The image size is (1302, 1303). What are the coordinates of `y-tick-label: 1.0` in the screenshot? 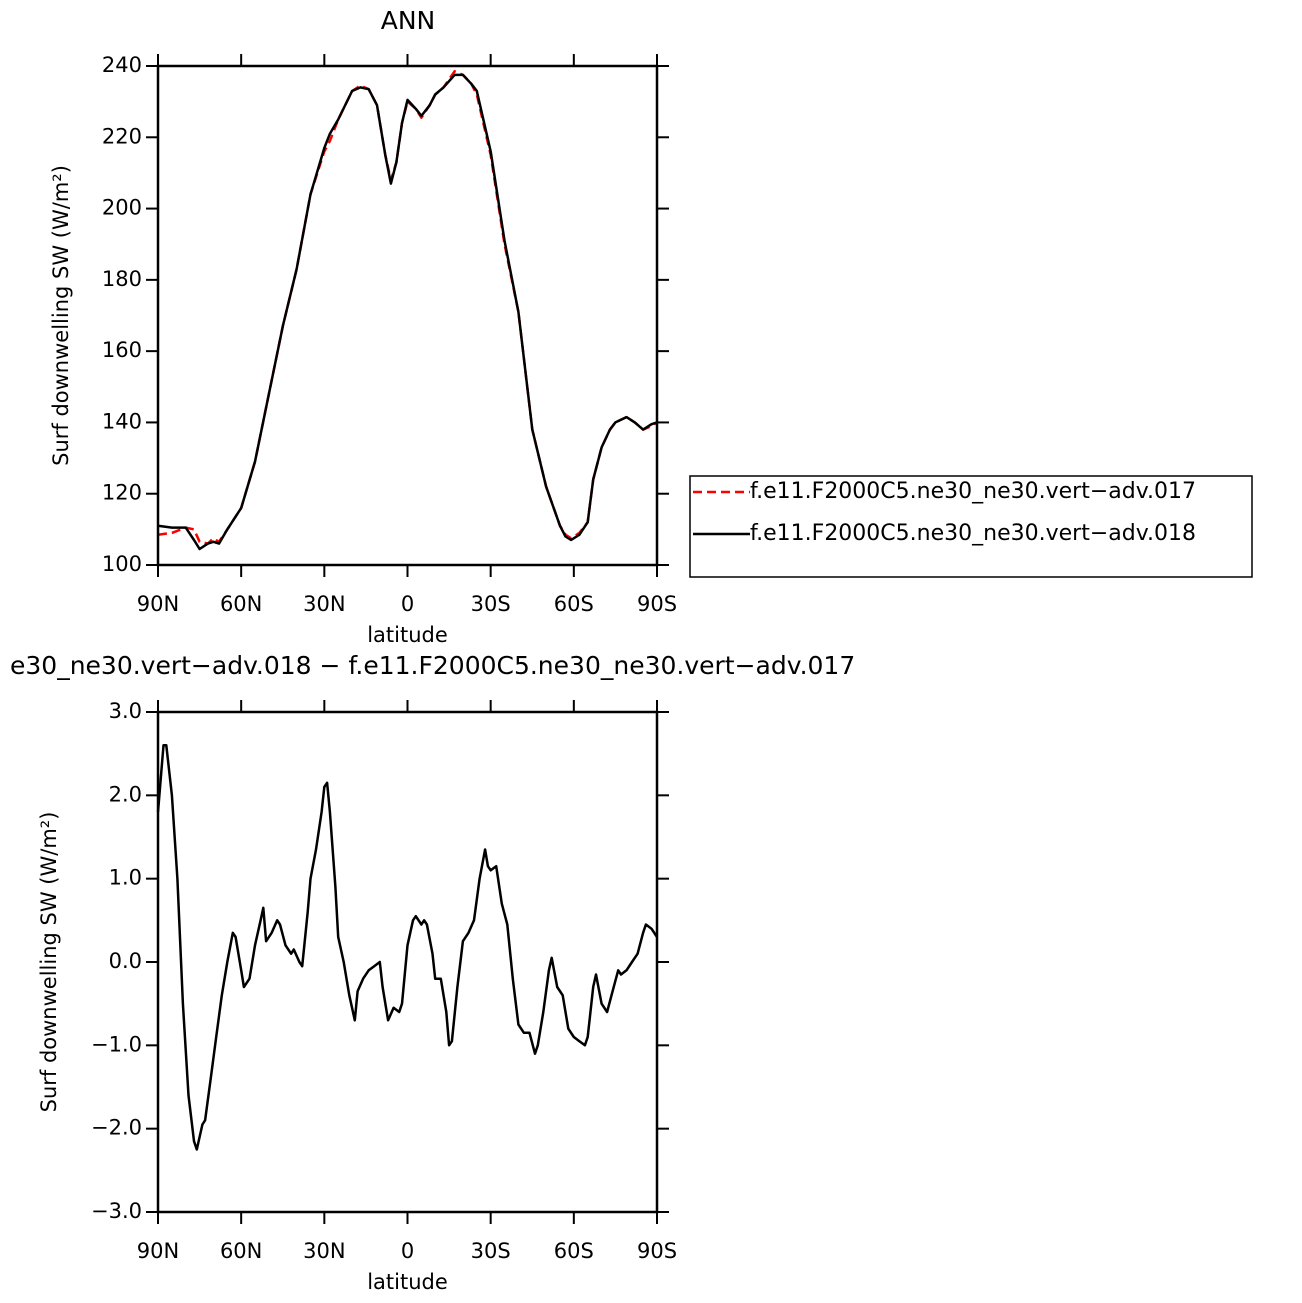 It's located at (125, 878).